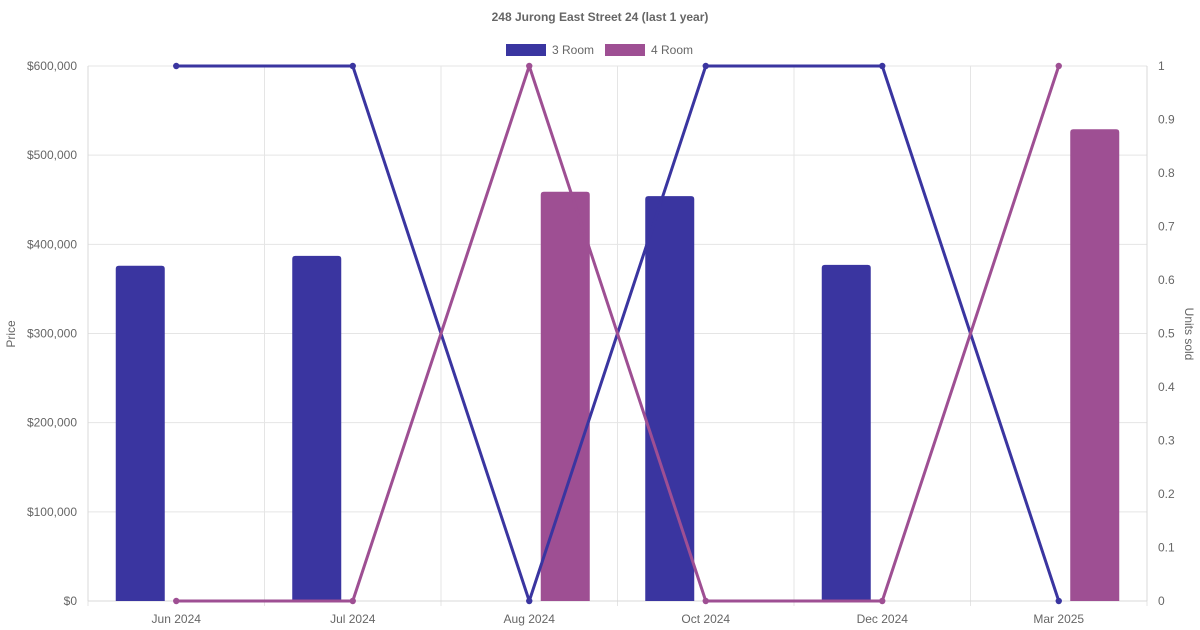 This screenshot has width=1200, height=630. I want to click on left-tick-label: $300,000, so click(52, 334).